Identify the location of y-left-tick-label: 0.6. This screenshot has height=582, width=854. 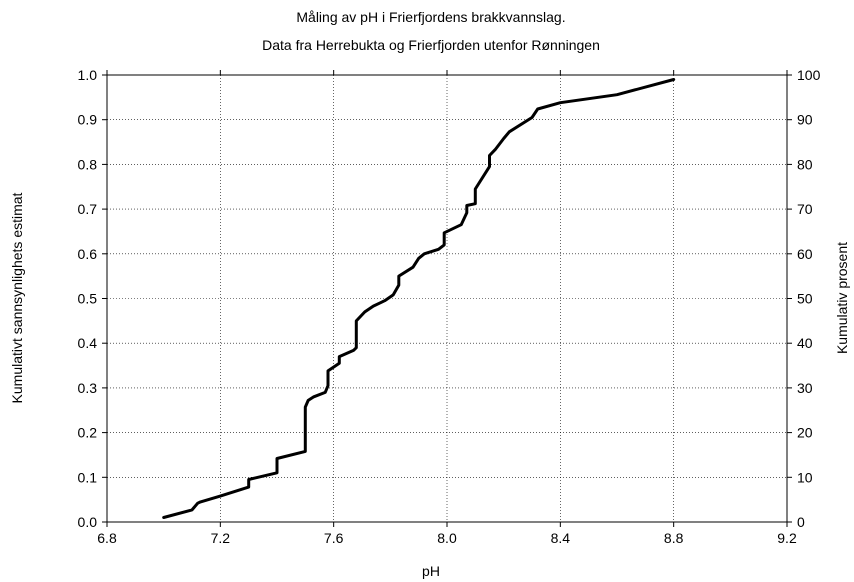
(88, 254).